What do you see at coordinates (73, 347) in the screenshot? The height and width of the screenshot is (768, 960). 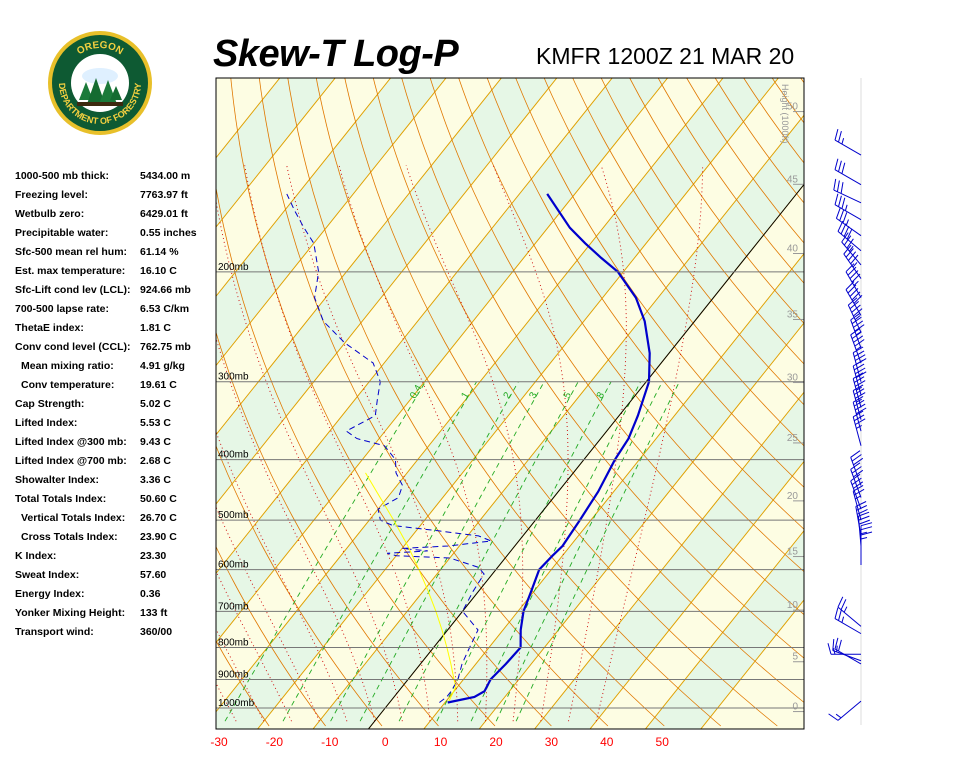 I see `index-label: Conv cond level (CCL):` at bounding box center [73, 347].